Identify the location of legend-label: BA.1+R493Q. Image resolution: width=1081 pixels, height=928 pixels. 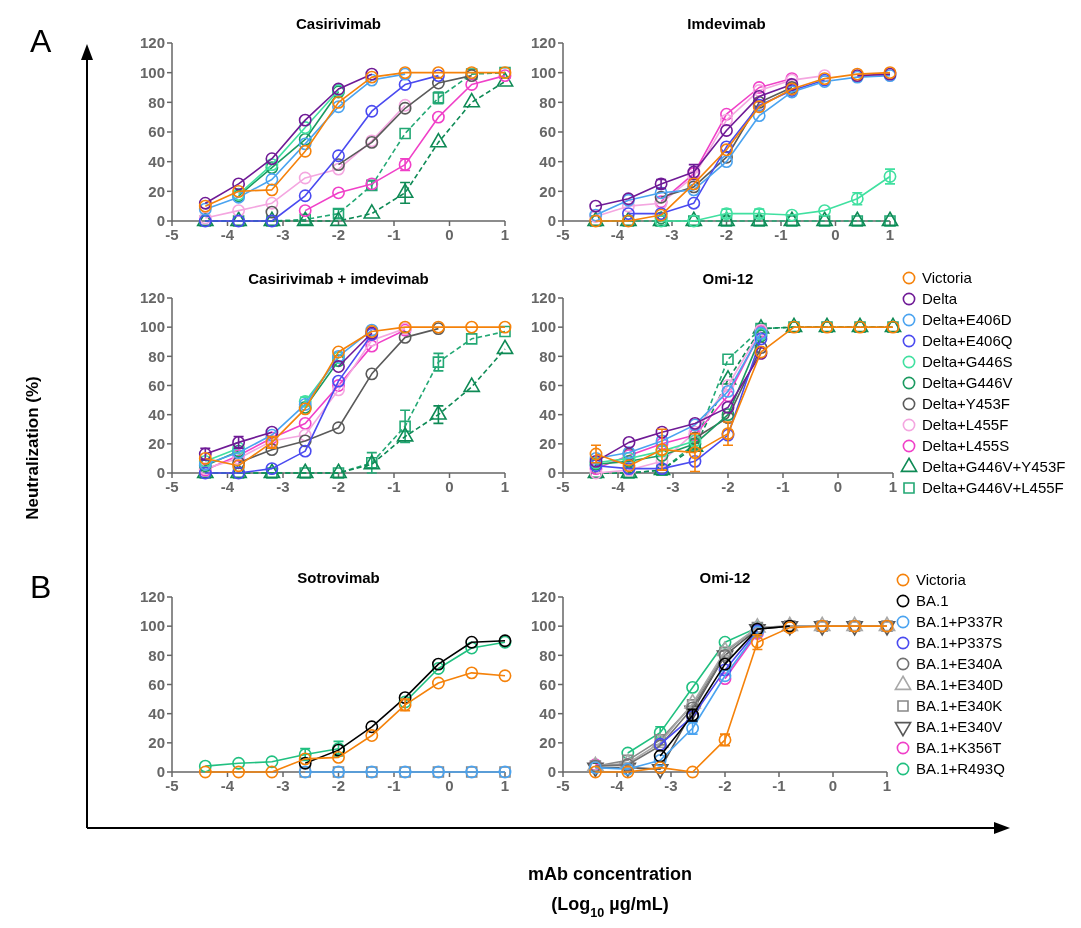
(960, 769).